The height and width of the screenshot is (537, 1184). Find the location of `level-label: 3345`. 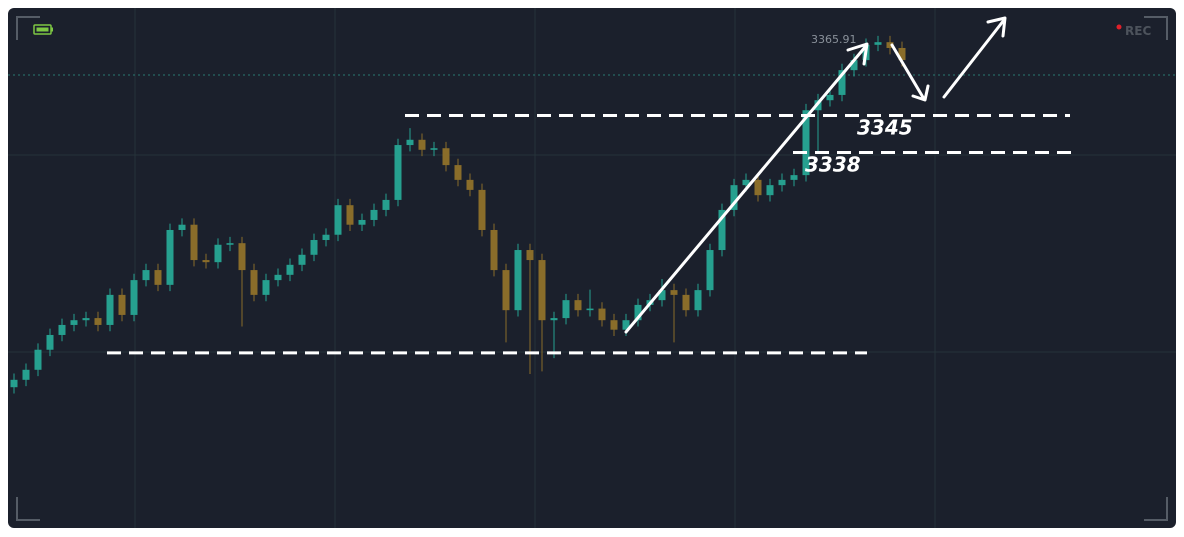

level-label: 3345 is located at coordinates (885, 128).